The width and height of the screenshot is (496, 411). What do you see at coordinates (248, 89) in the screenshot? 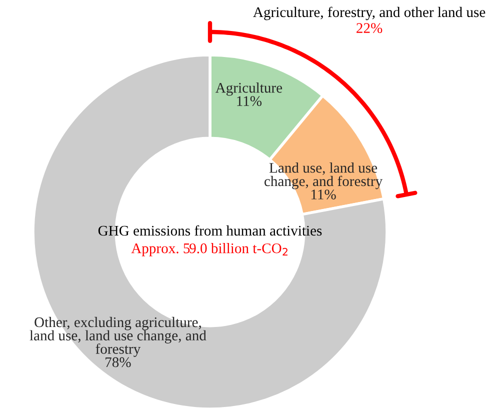
I see `slice-label: Agriculture` at bounding box center [248, 89].